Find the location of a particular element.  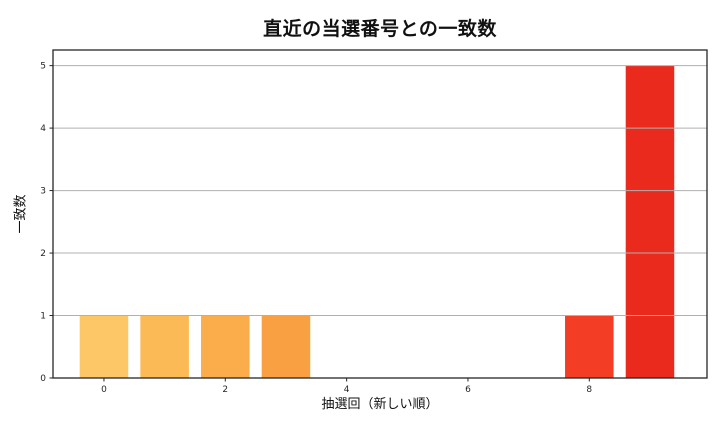

x-tick-label-4: 4 is located at coordinates (347, 390).